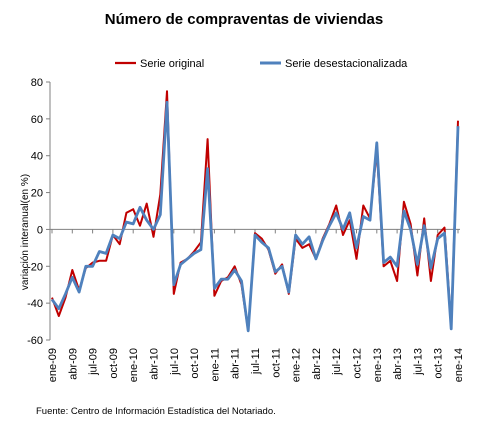 The height and width of the screenshot is (430, 488). Describe the element at coordinates (297, 365) in the screenshot. I see `x-tick-label-ene-12: ene-12` at that location.